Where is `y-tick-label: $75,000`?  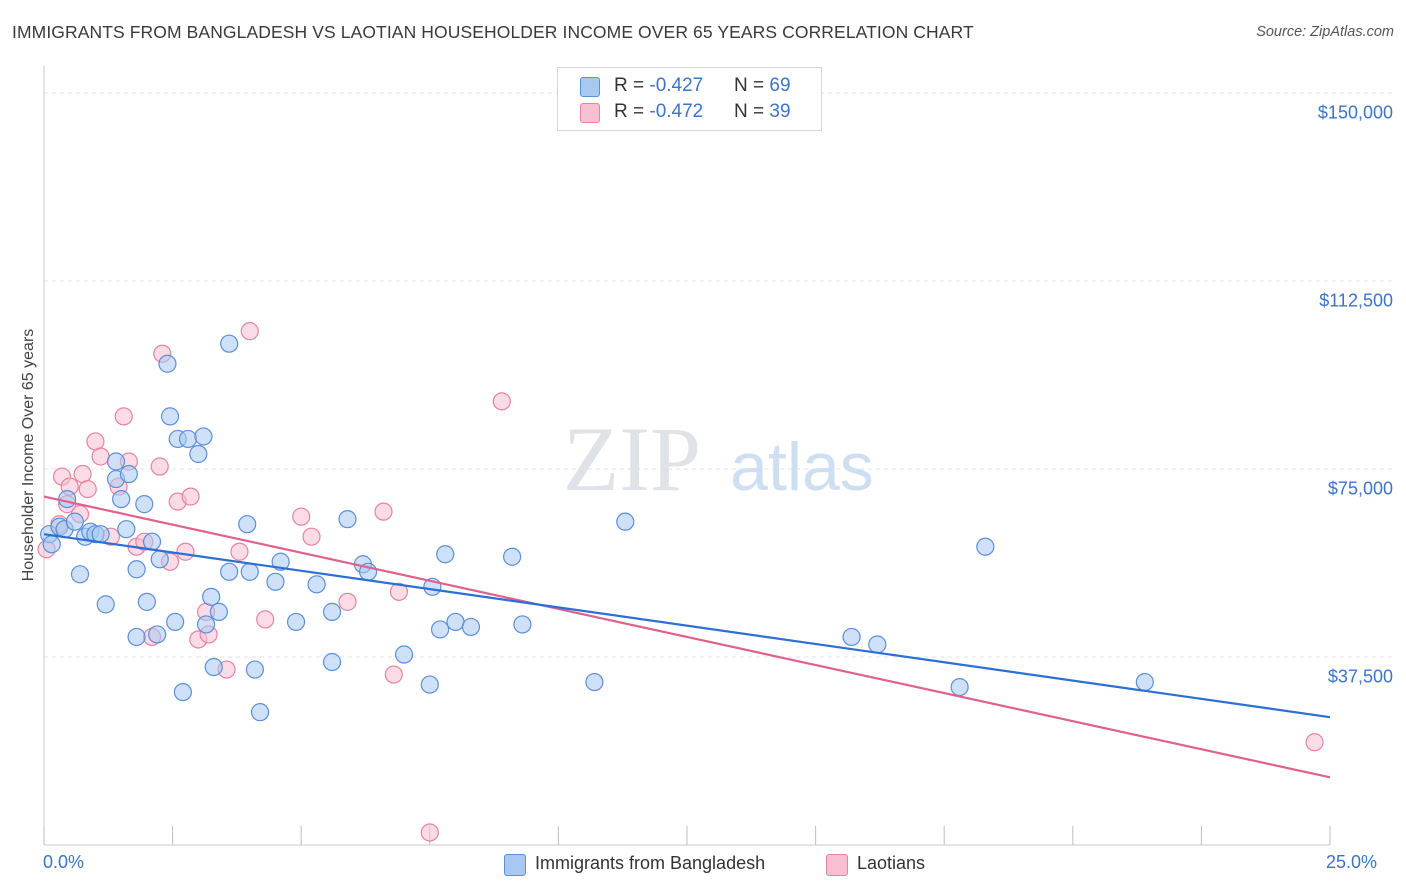
y-tick-label: $75,000 is located at coordinates (1360, 488).